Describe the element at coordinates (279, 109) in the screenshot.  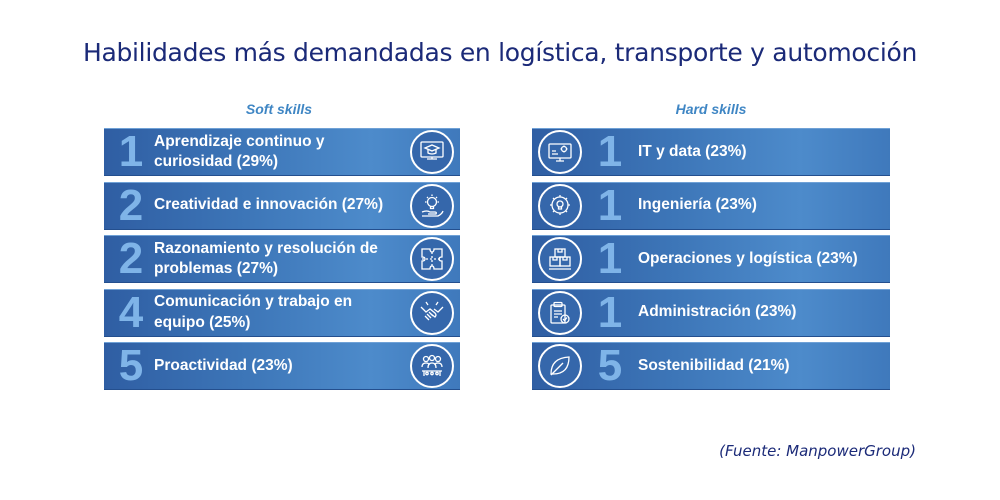
I see `soft-skills-heading: Soft skills` at that location.